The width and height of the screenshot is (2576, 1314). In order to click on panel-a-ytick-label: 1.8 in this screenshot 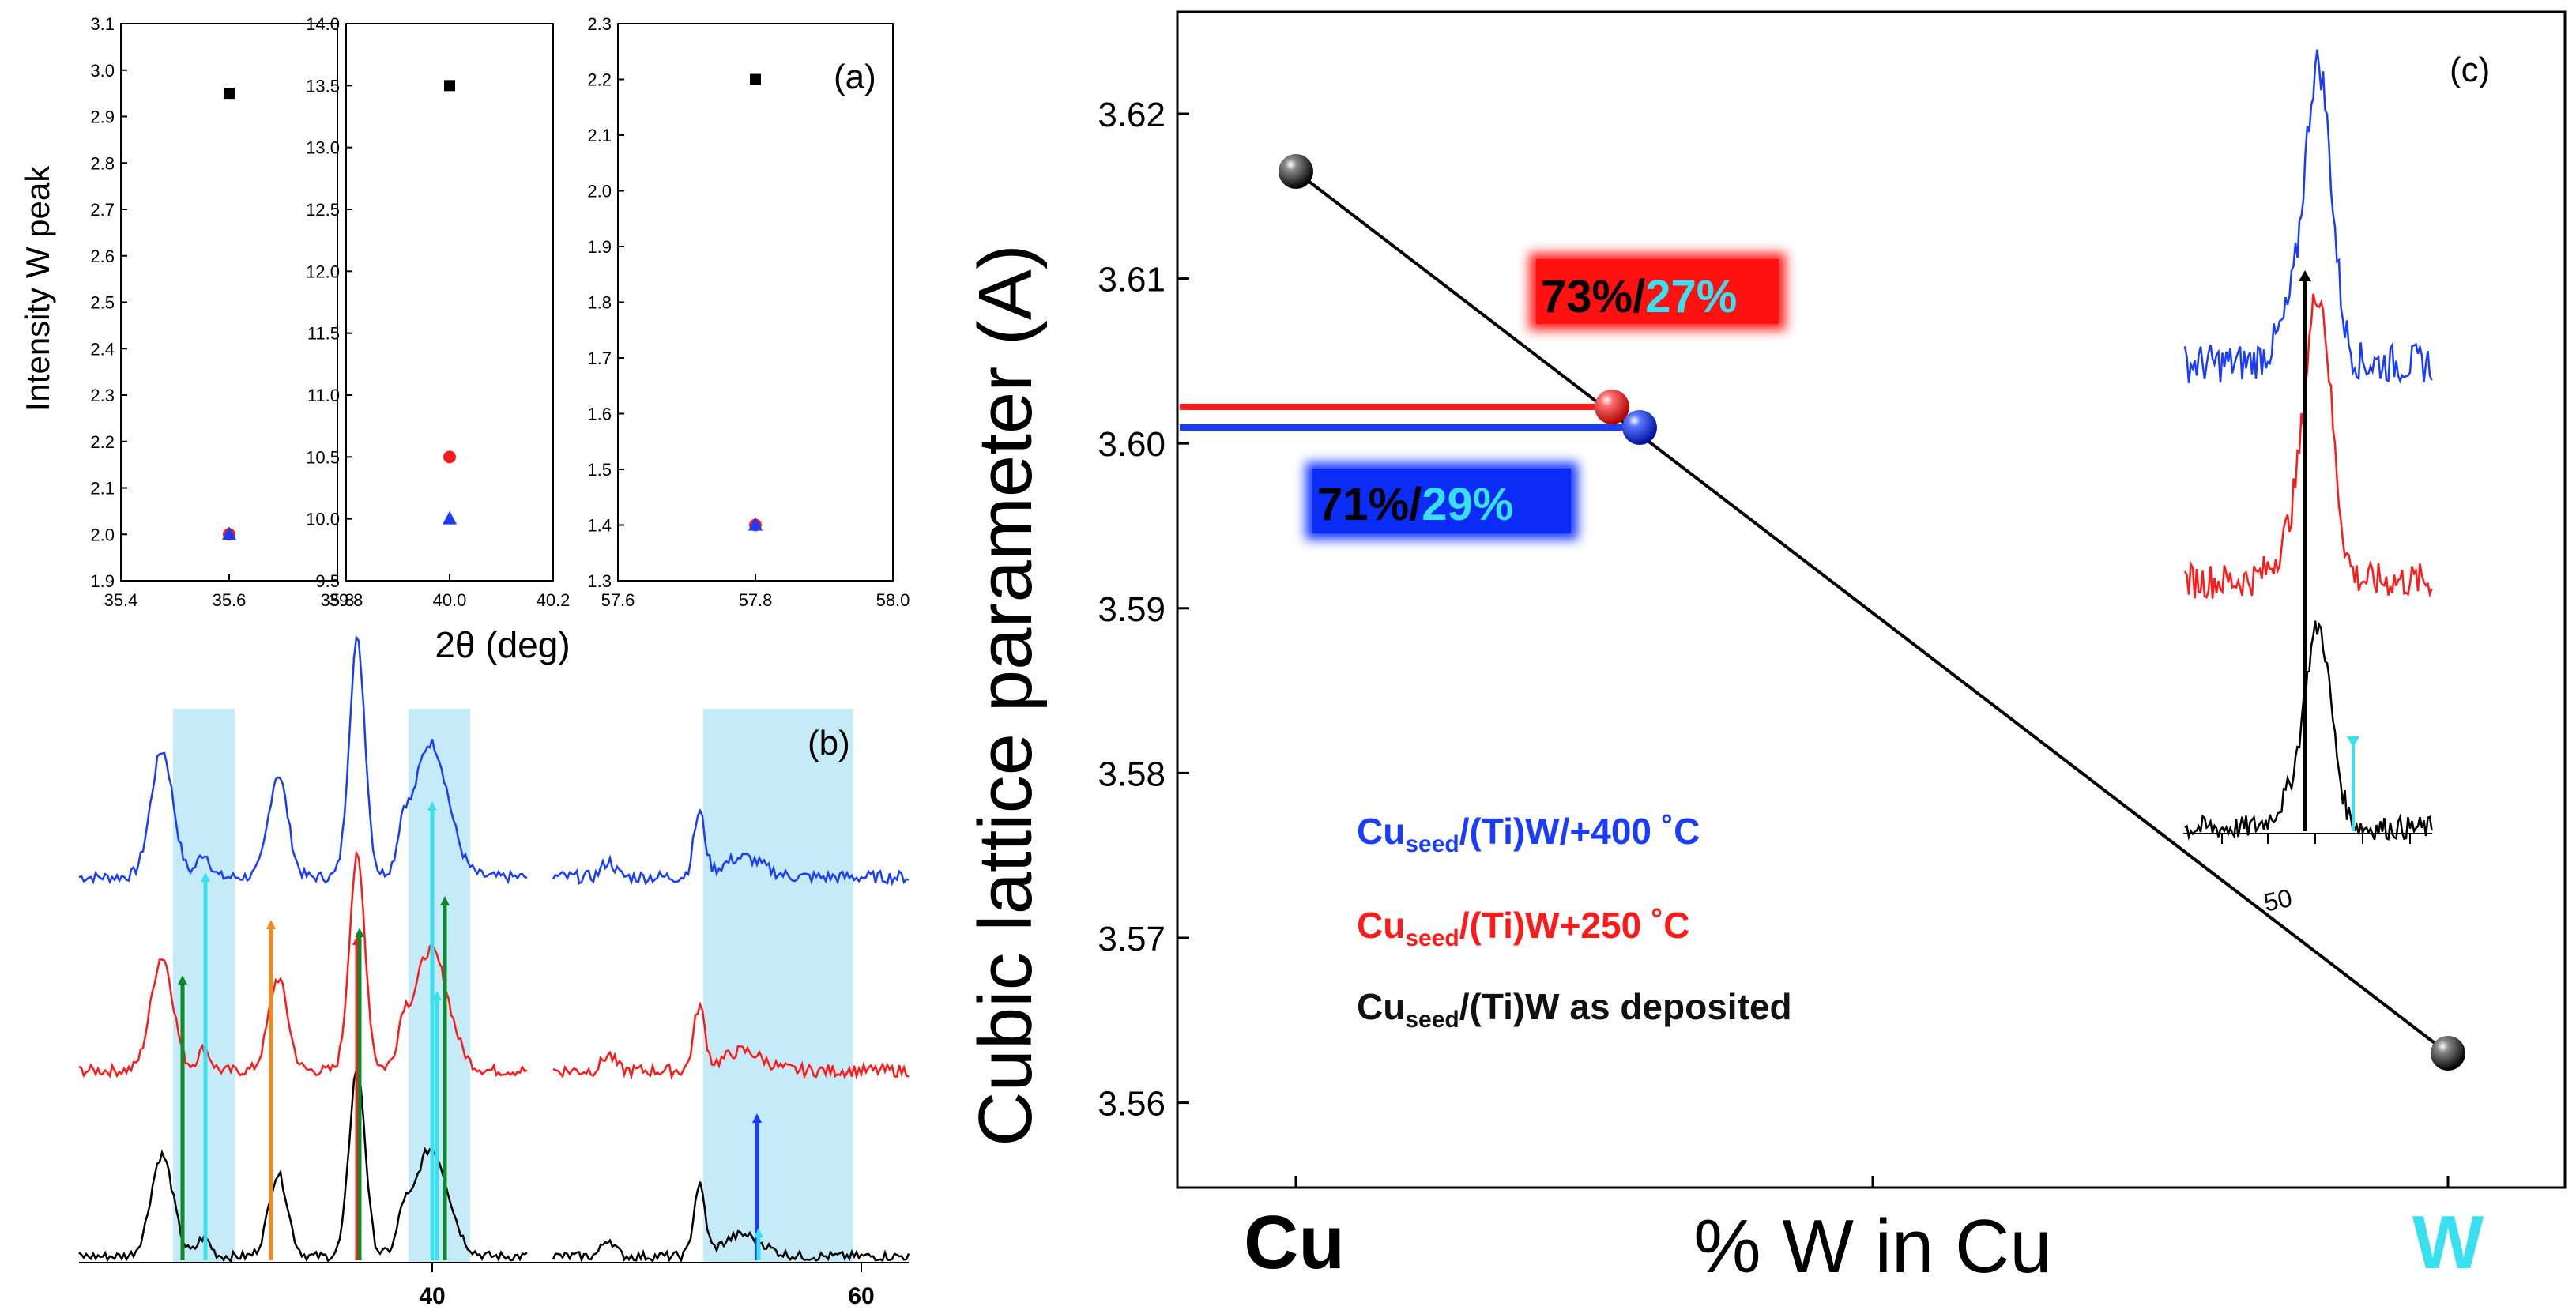, I will do `click(599, 303)`.